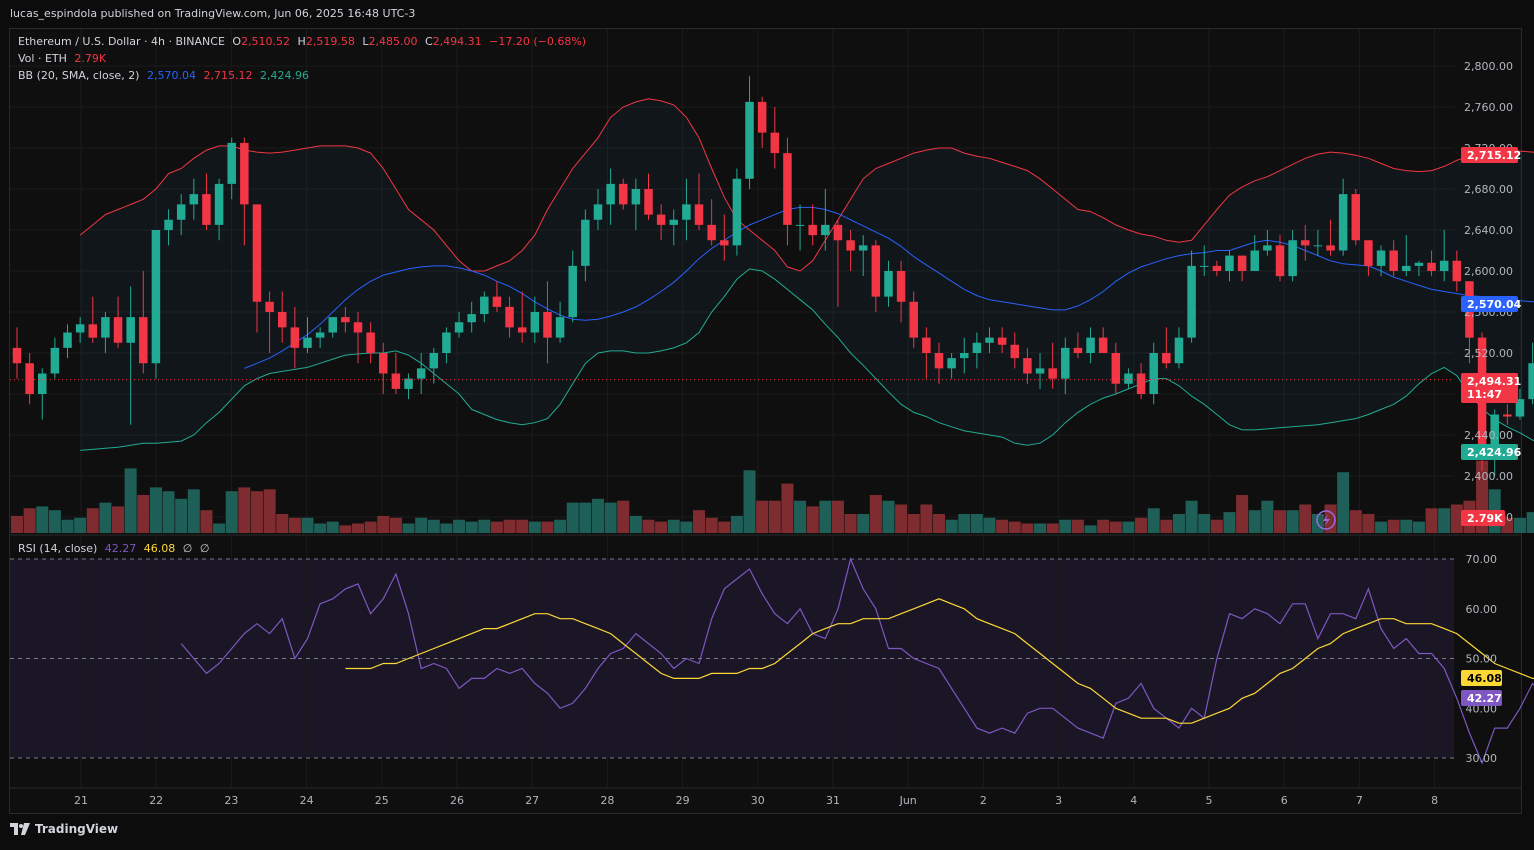  What do you see at coordinates (64, 58) in the screenshot?
I see `volume-legend: Vol · ETH 2.79K` at bounding box center [64, 58].